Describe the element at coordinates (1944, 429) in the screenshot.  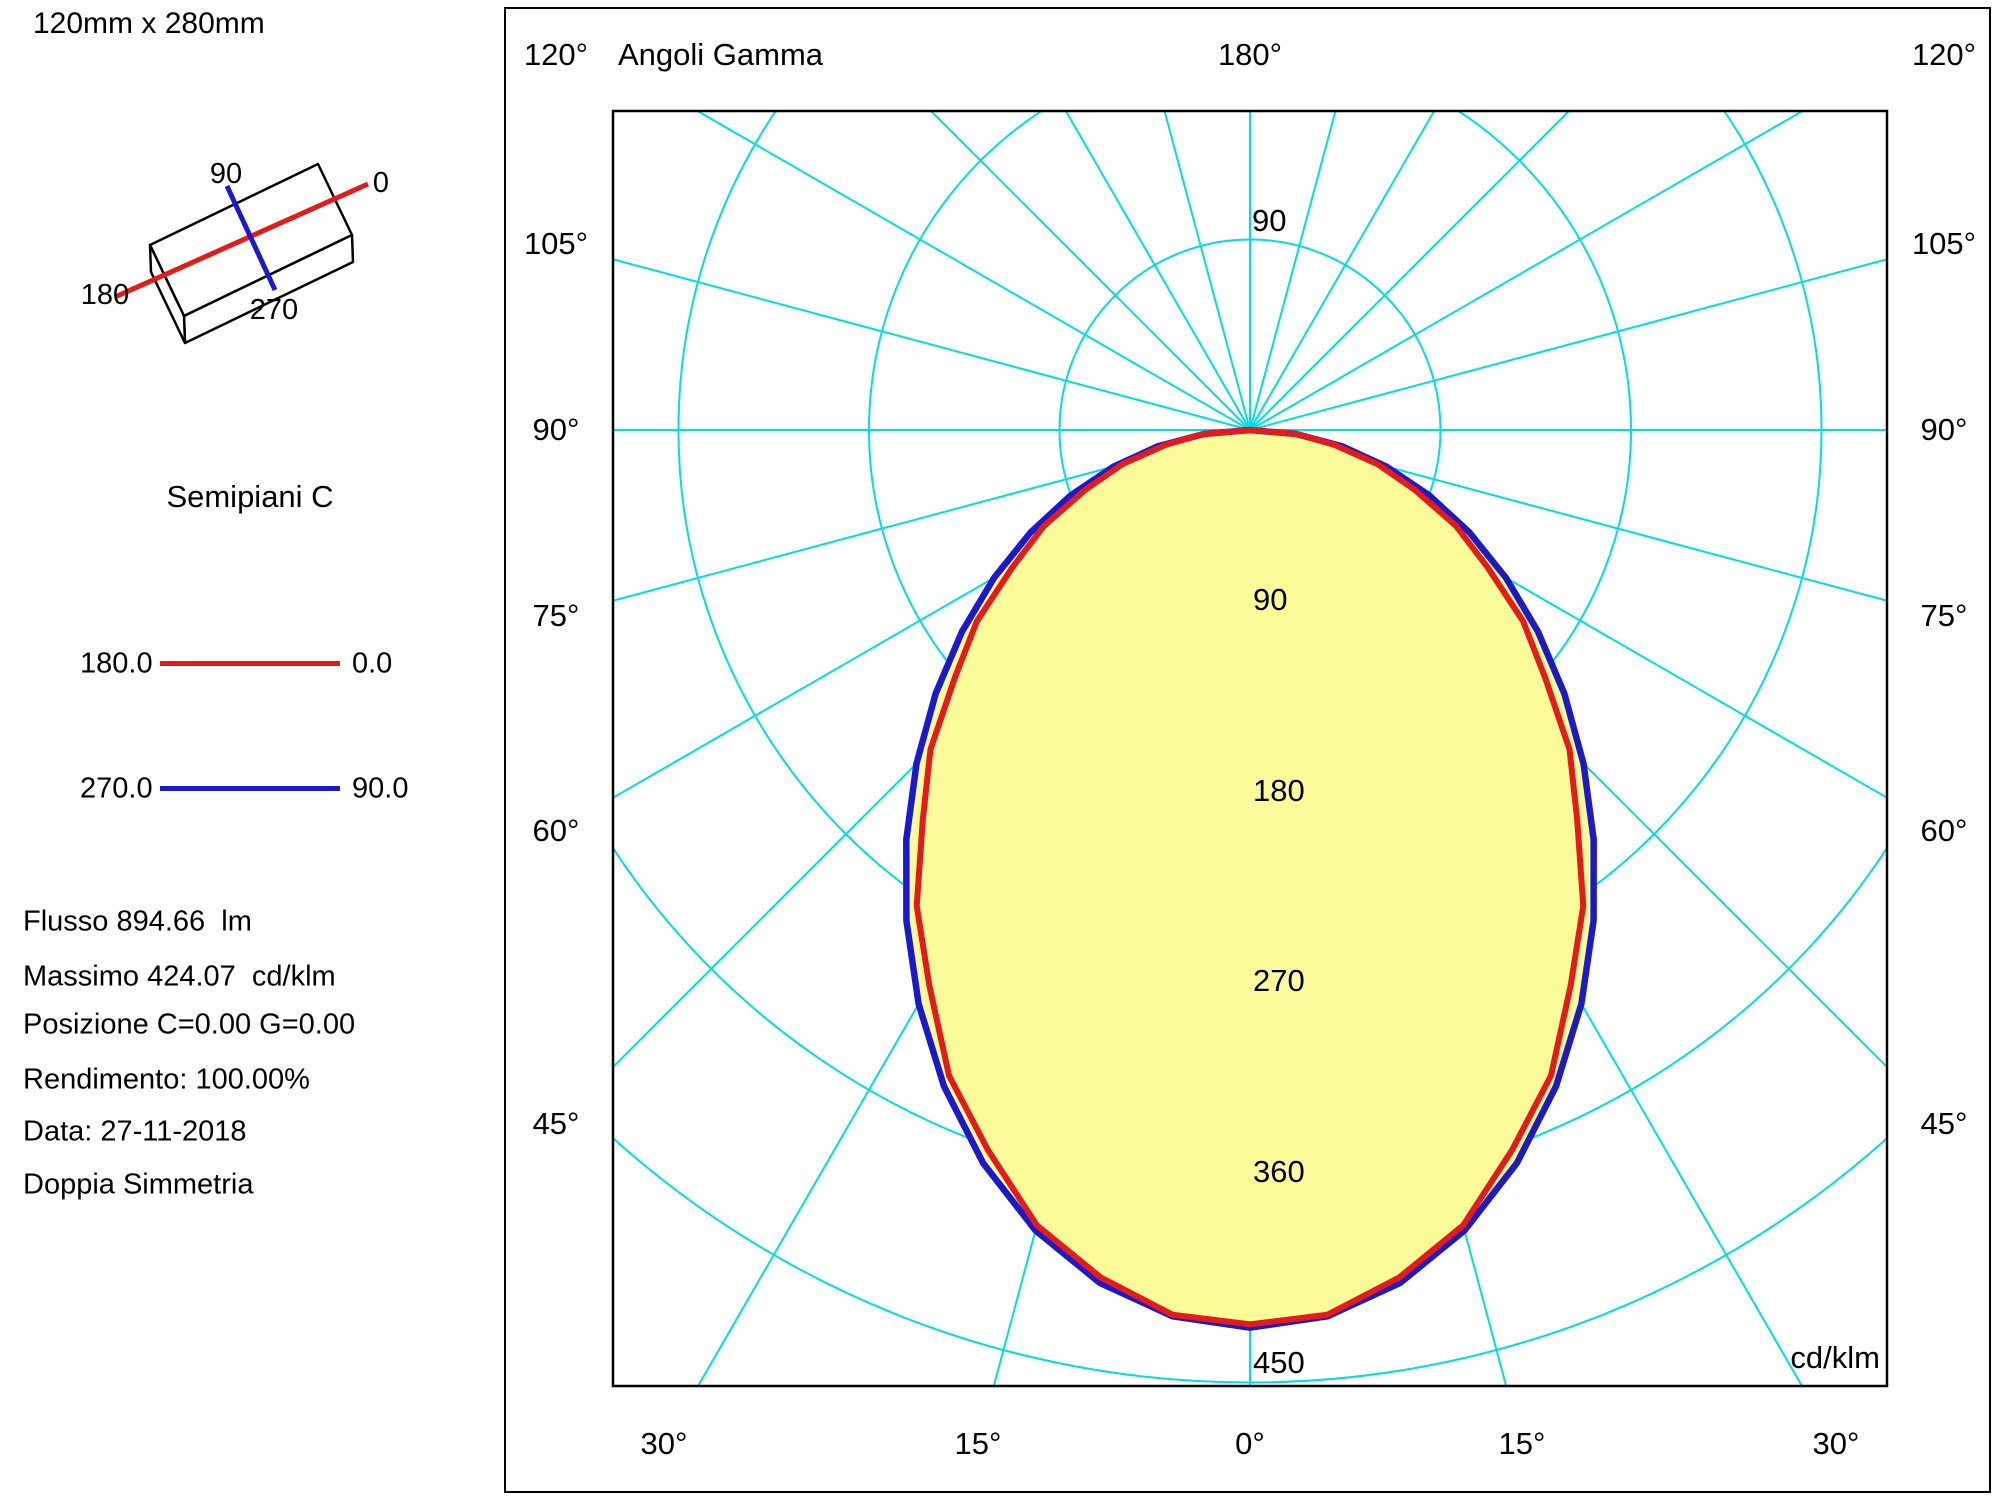
I see `gamma-label-right-90: 90°` at that location.